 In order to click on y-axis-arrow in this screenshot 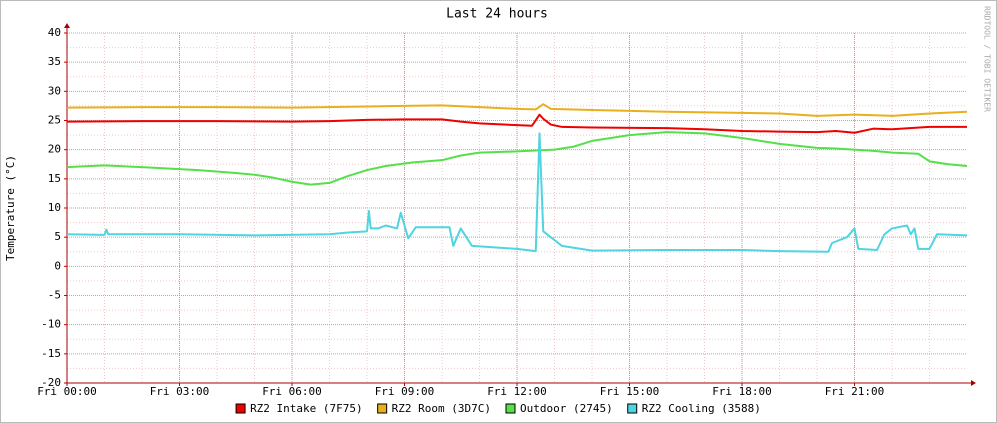, I will do `click(67, 25)`.